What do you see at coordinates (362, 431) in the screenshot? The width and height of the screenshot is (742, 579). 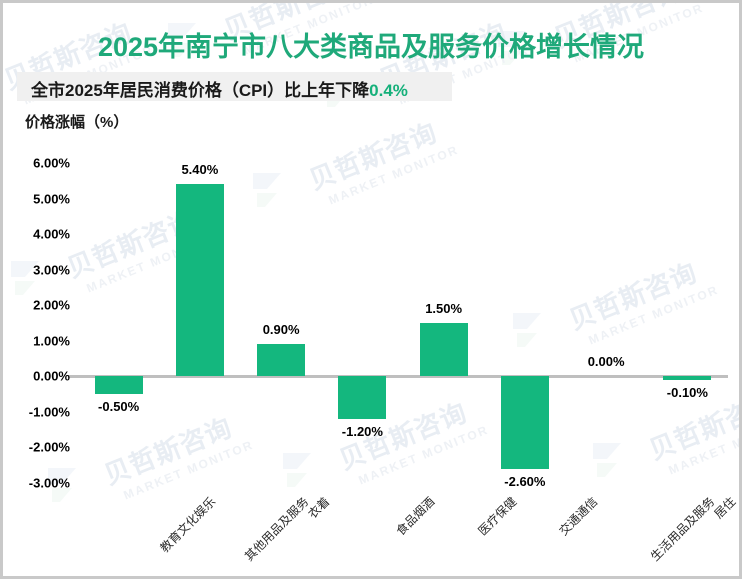 I see `bar-value-label-3: -1.20%` at bounding box center [362, 431].